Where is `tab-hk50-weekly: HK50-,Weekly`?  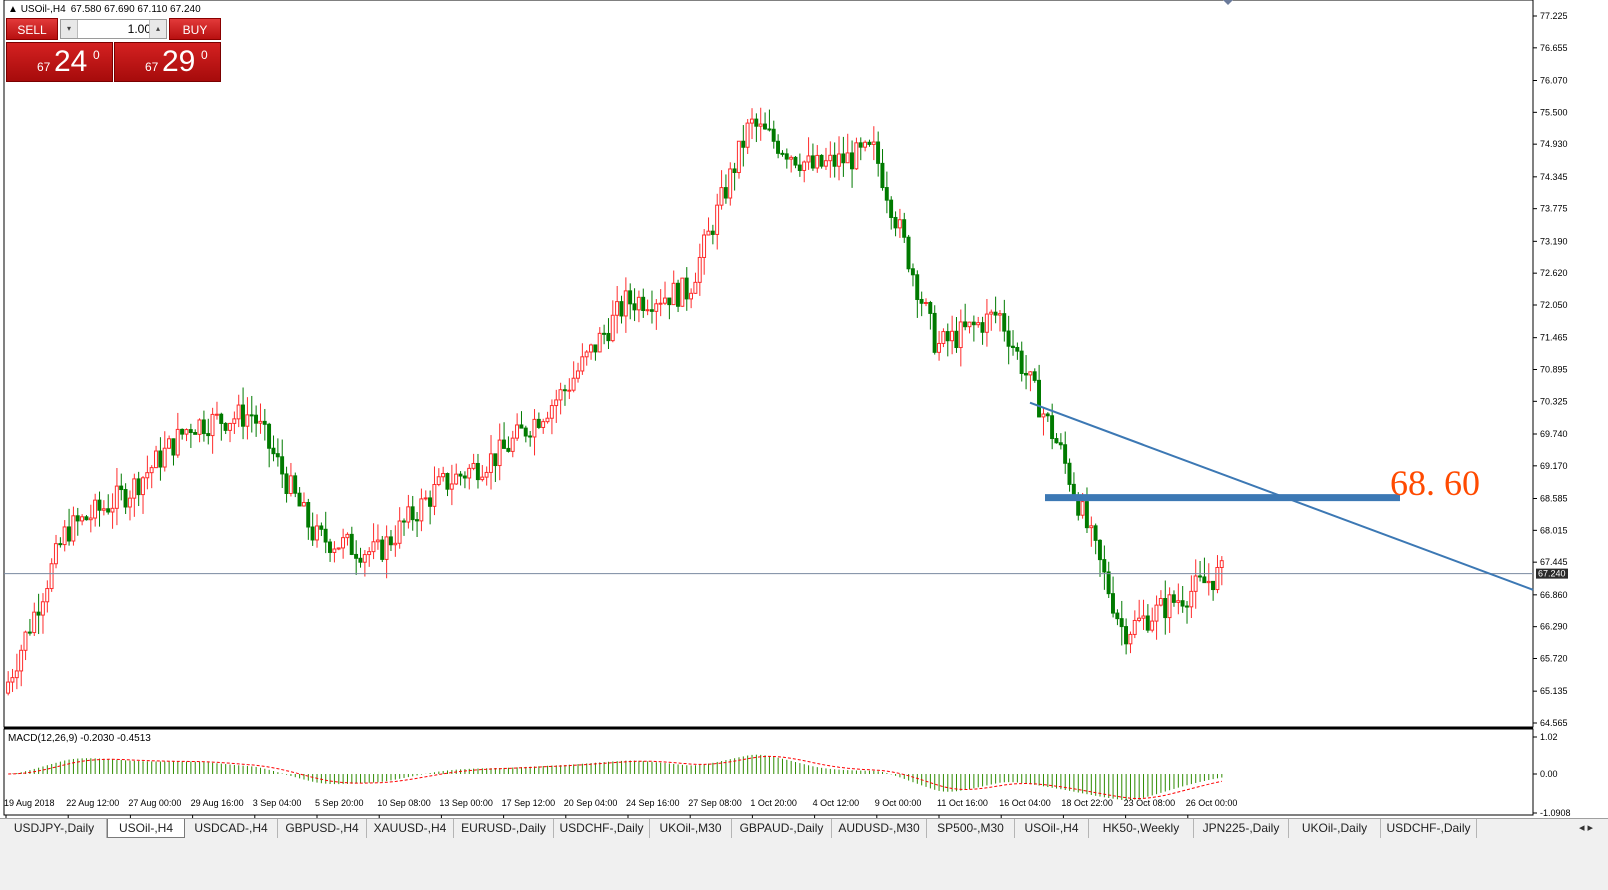 tab-hk50-weekly: HK50-,Weekly is located at coordinates (1141, 828).